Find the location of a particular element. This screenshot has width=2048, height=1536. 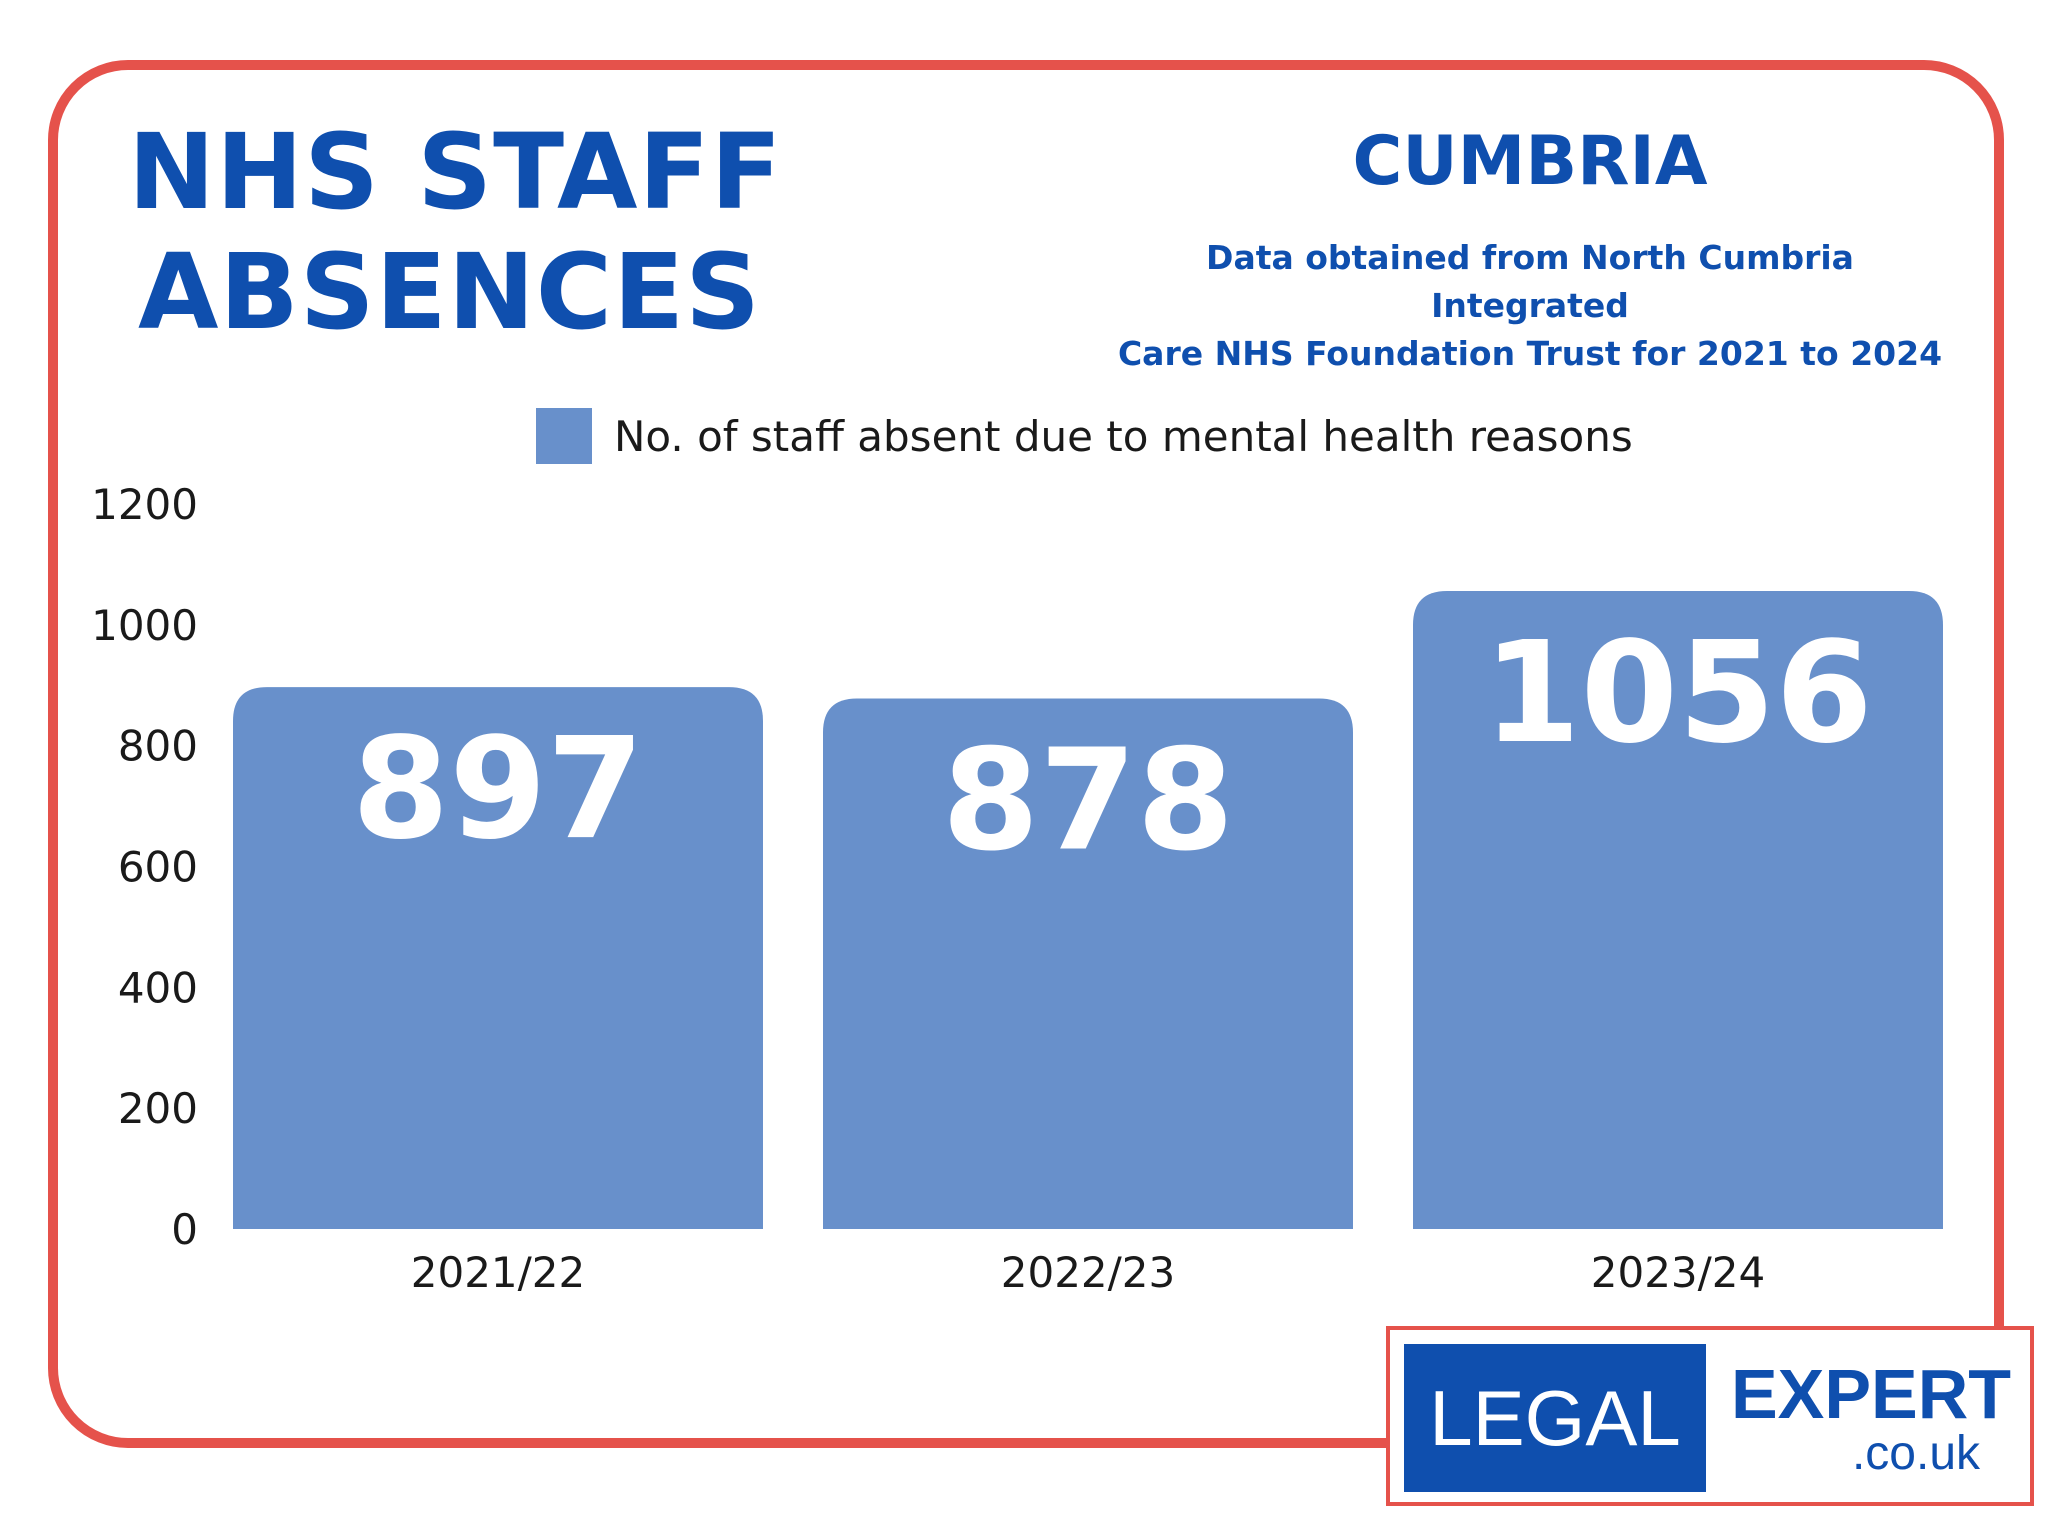

bar-value-label: 897 is located at coordinates (498, 789).